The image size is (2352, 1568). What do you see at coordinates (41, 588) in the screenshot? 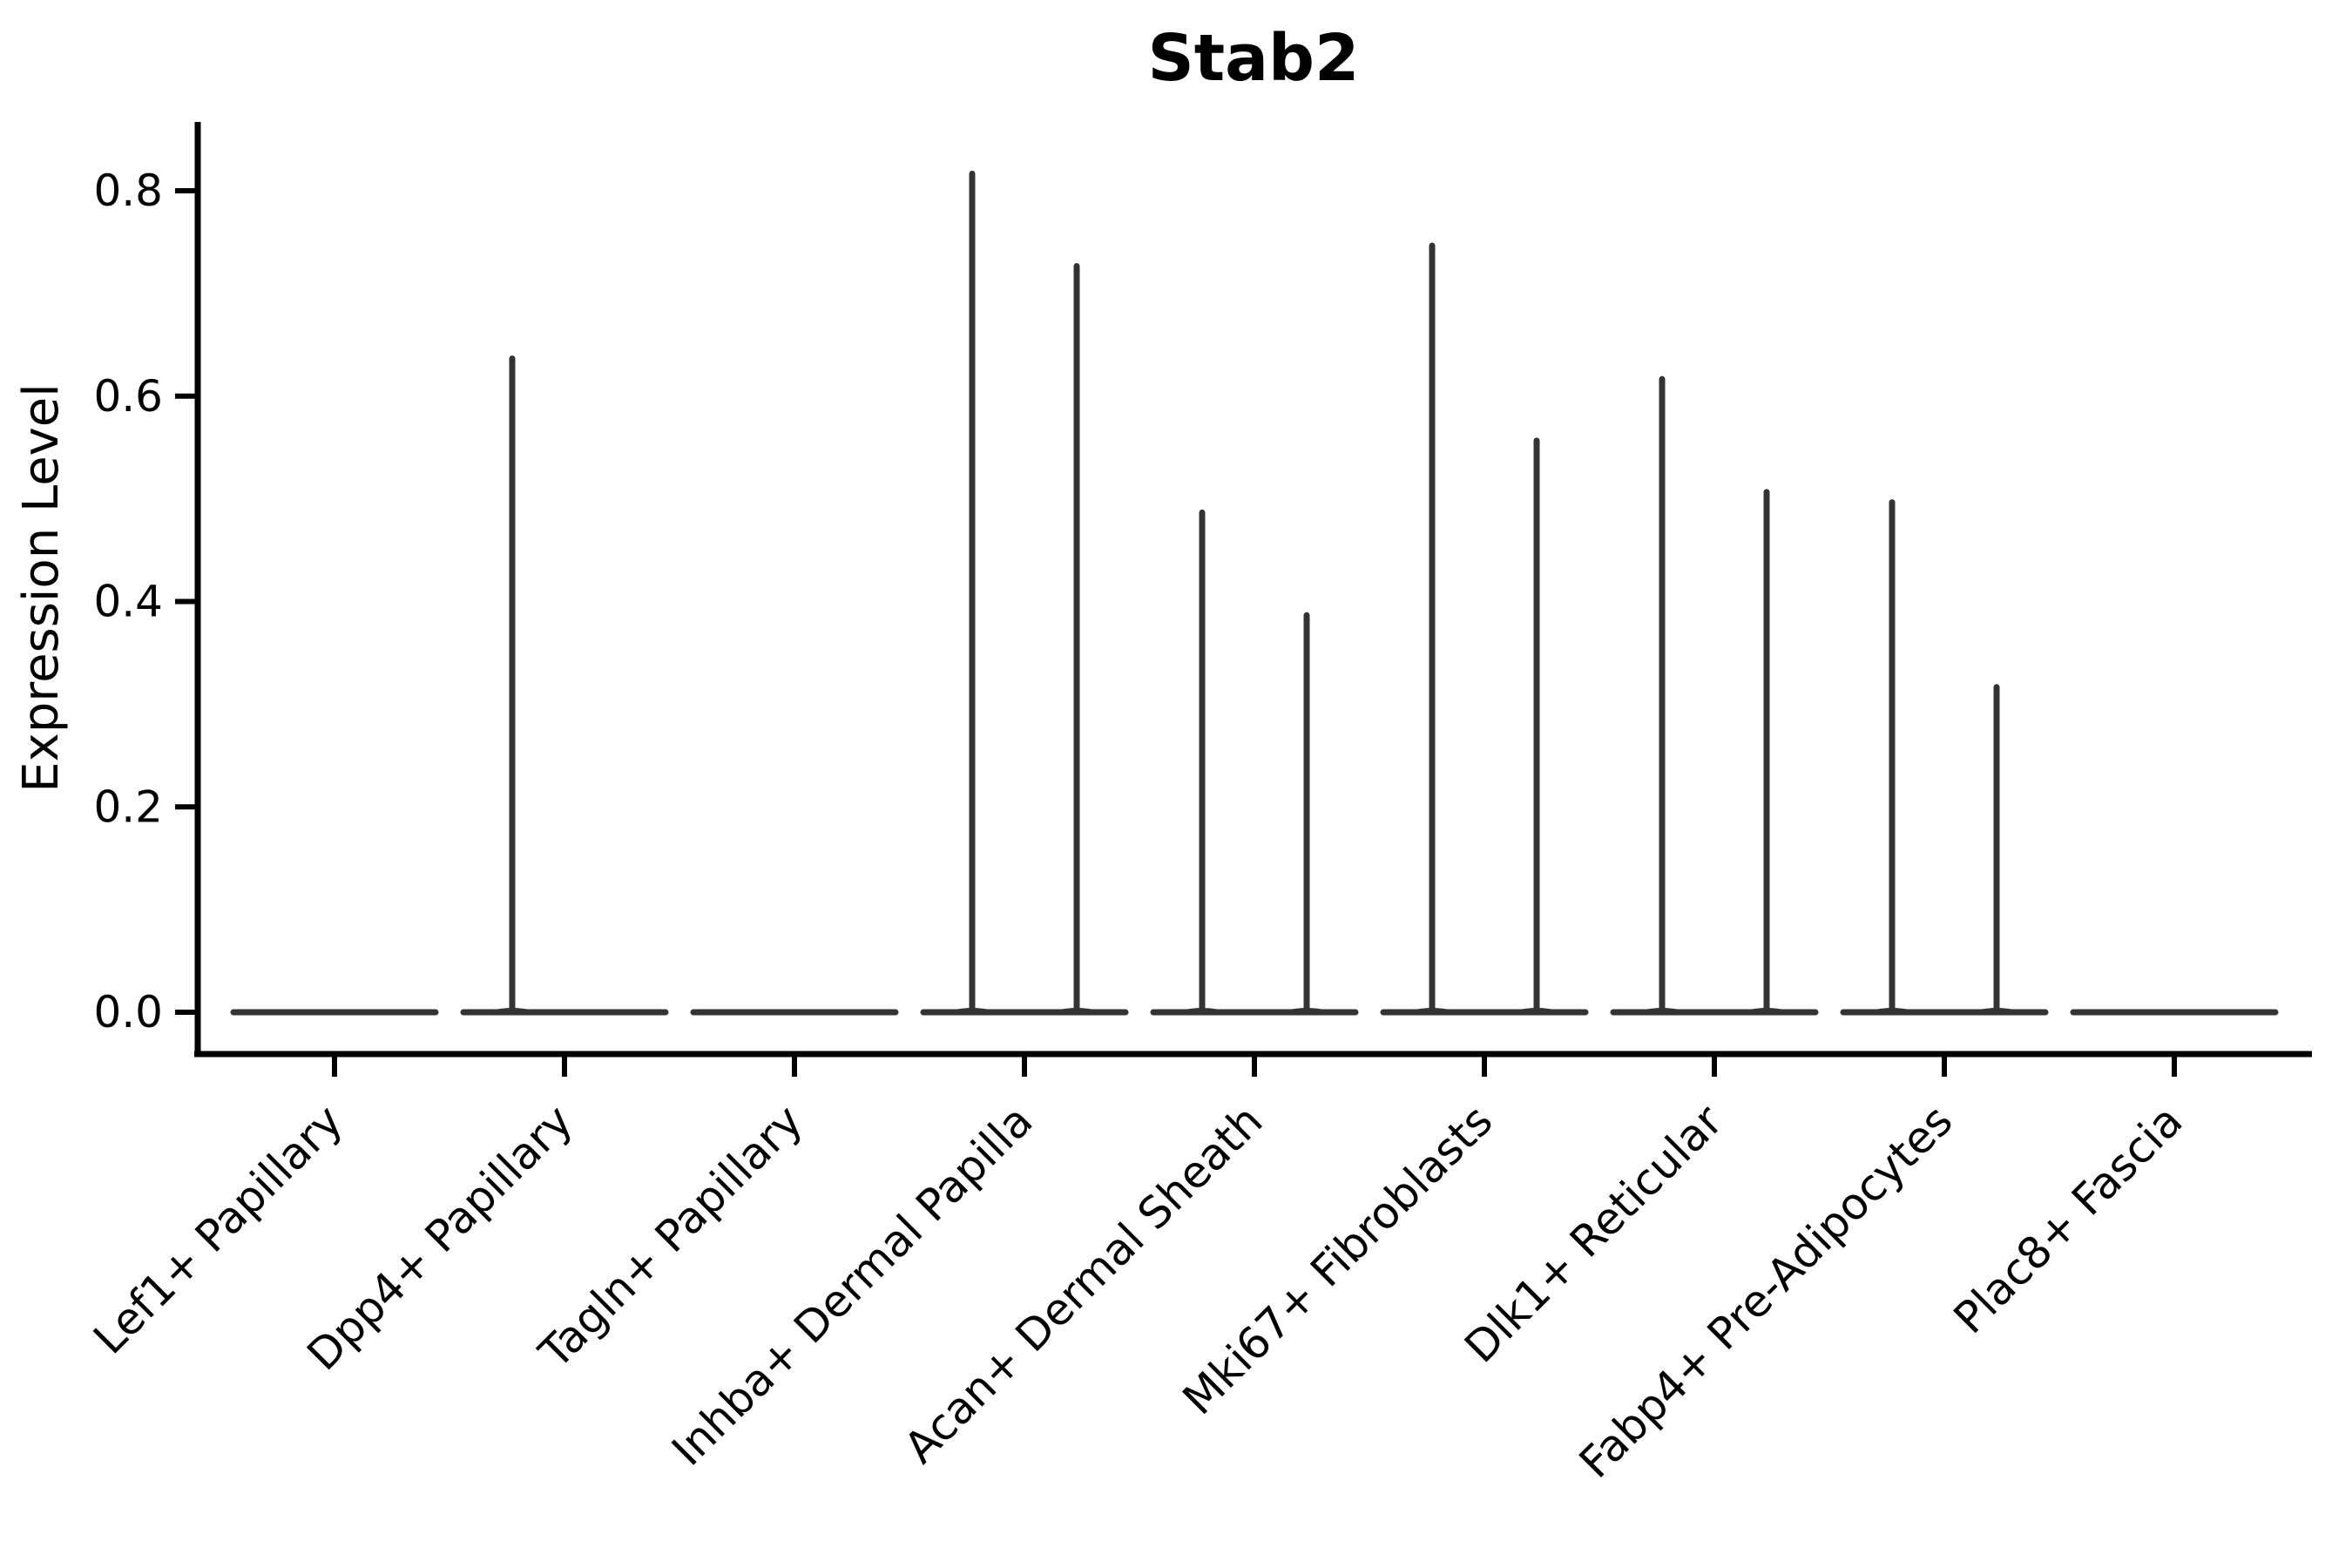
I see `y-axis-label: Expression Level` at bounding box center [41, 588].